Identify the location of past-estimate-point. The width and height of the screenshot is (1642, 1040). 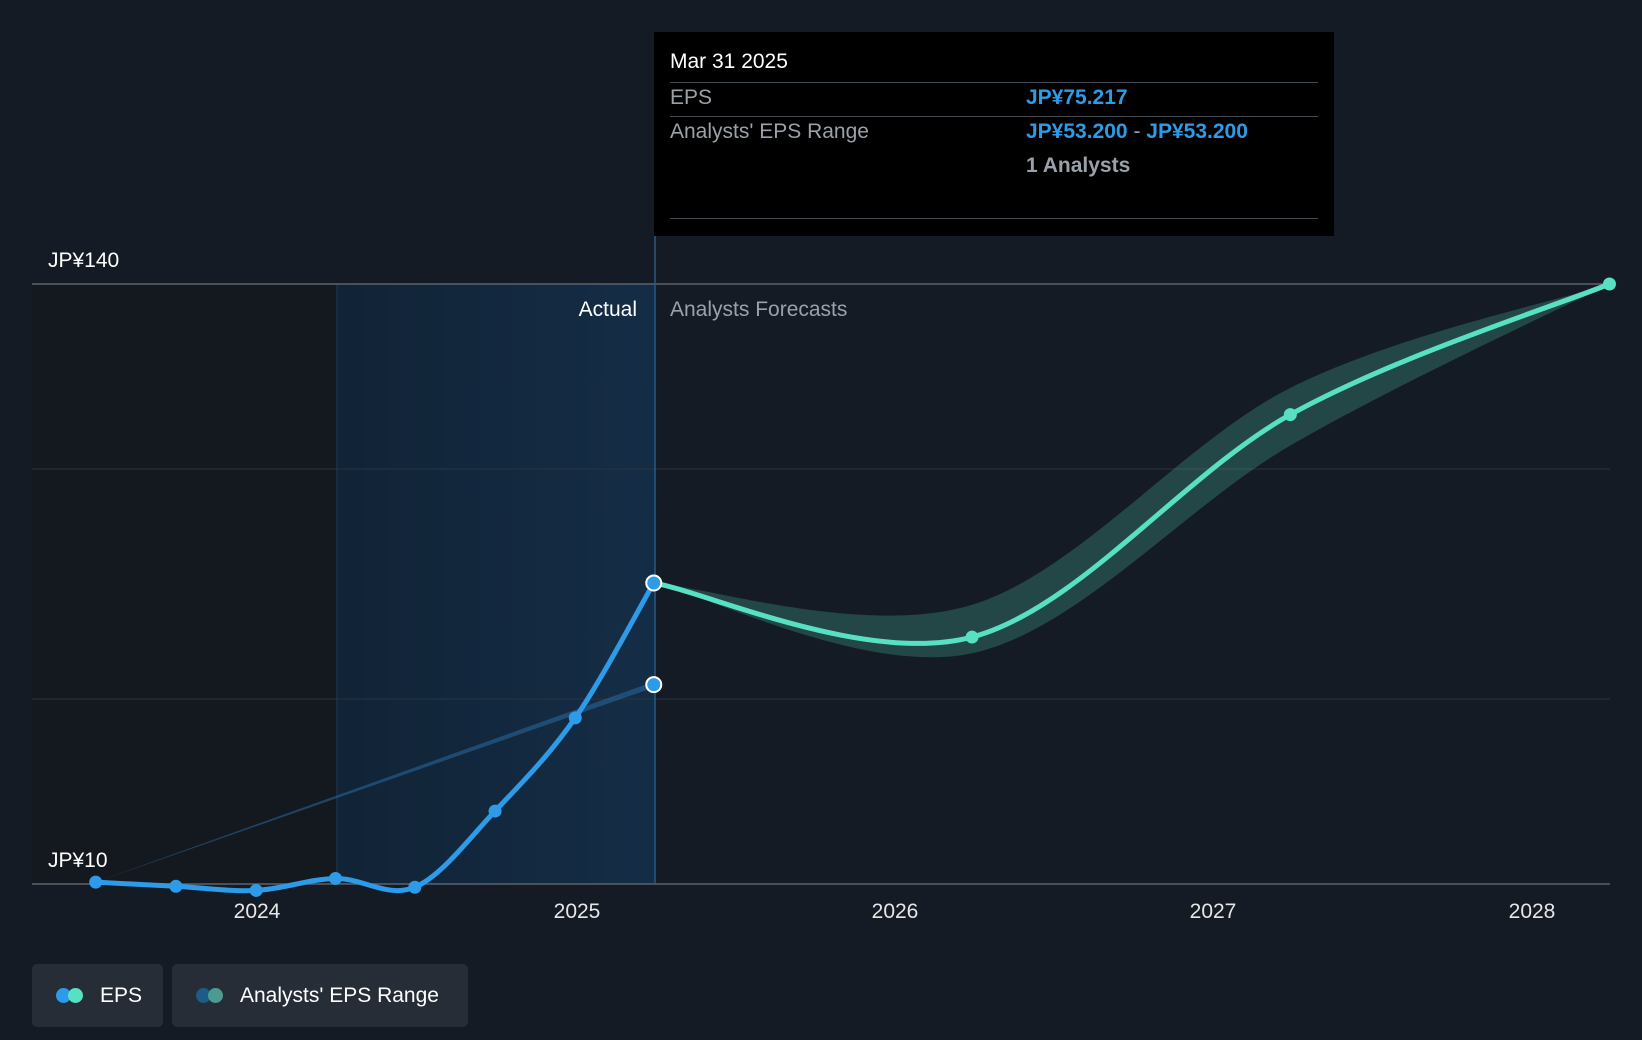
(654, 685).